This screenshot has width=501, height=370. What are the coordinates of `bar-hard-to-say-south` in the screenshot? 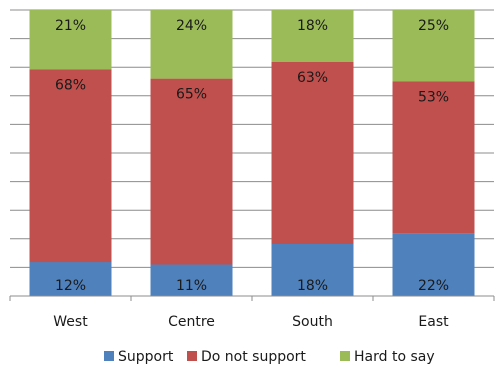 It's located at (312, 36).